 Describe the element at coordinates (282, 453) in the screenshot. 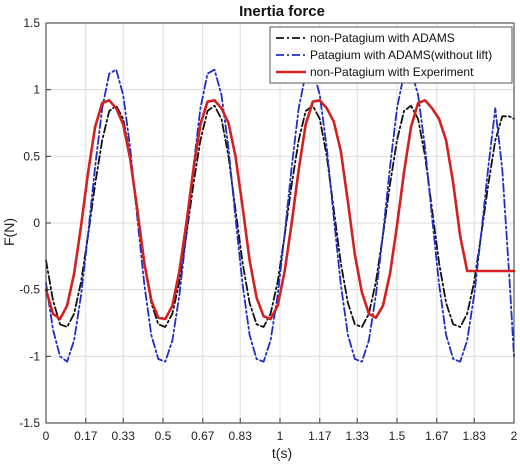

I see `x-axis-label: t(s)` at that location.